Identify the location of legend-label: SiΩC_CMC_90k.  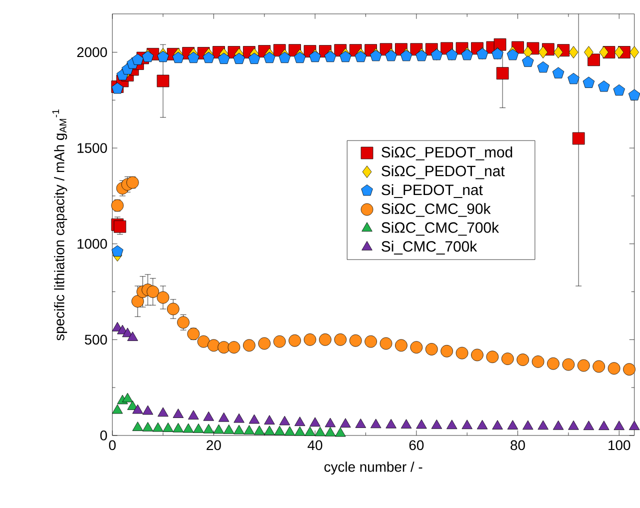
(436, 210).